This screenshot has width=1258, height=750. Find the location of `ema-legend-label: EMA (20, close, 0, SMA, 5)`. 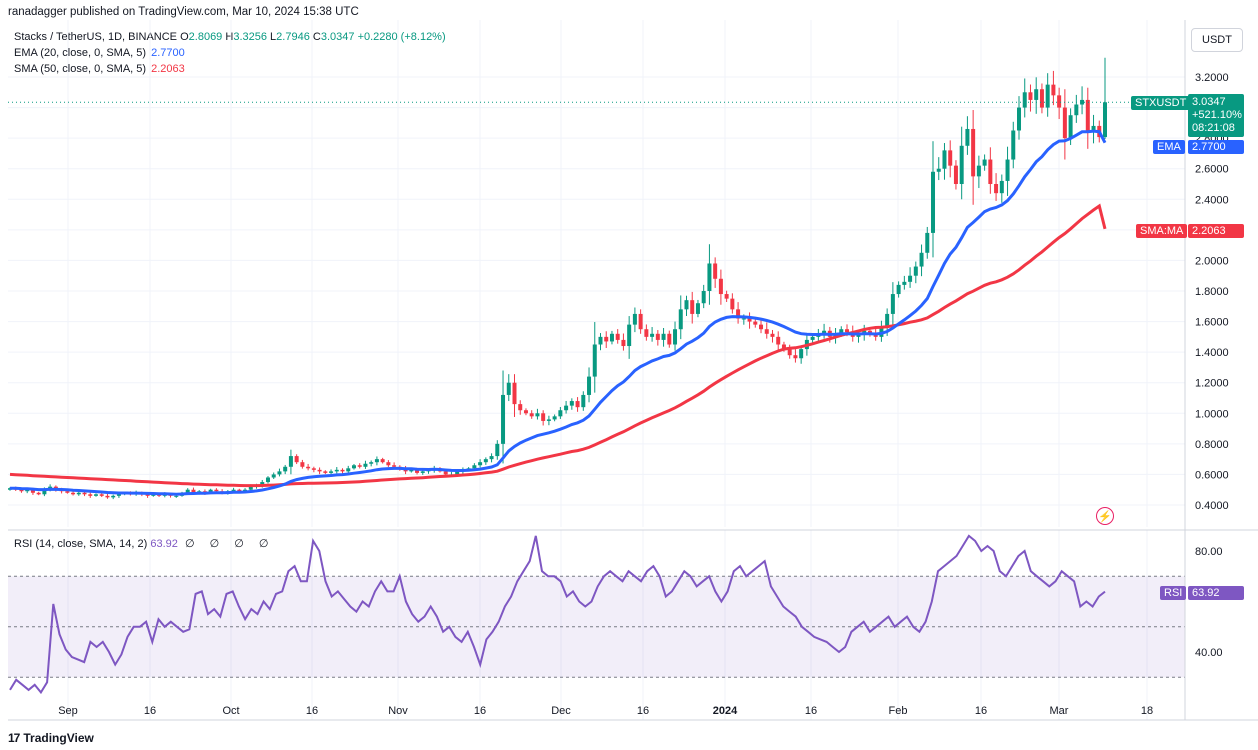

ema-legend-label: EMA (20, close, 0, SMA, 5) is located at coordinates (80, 53).